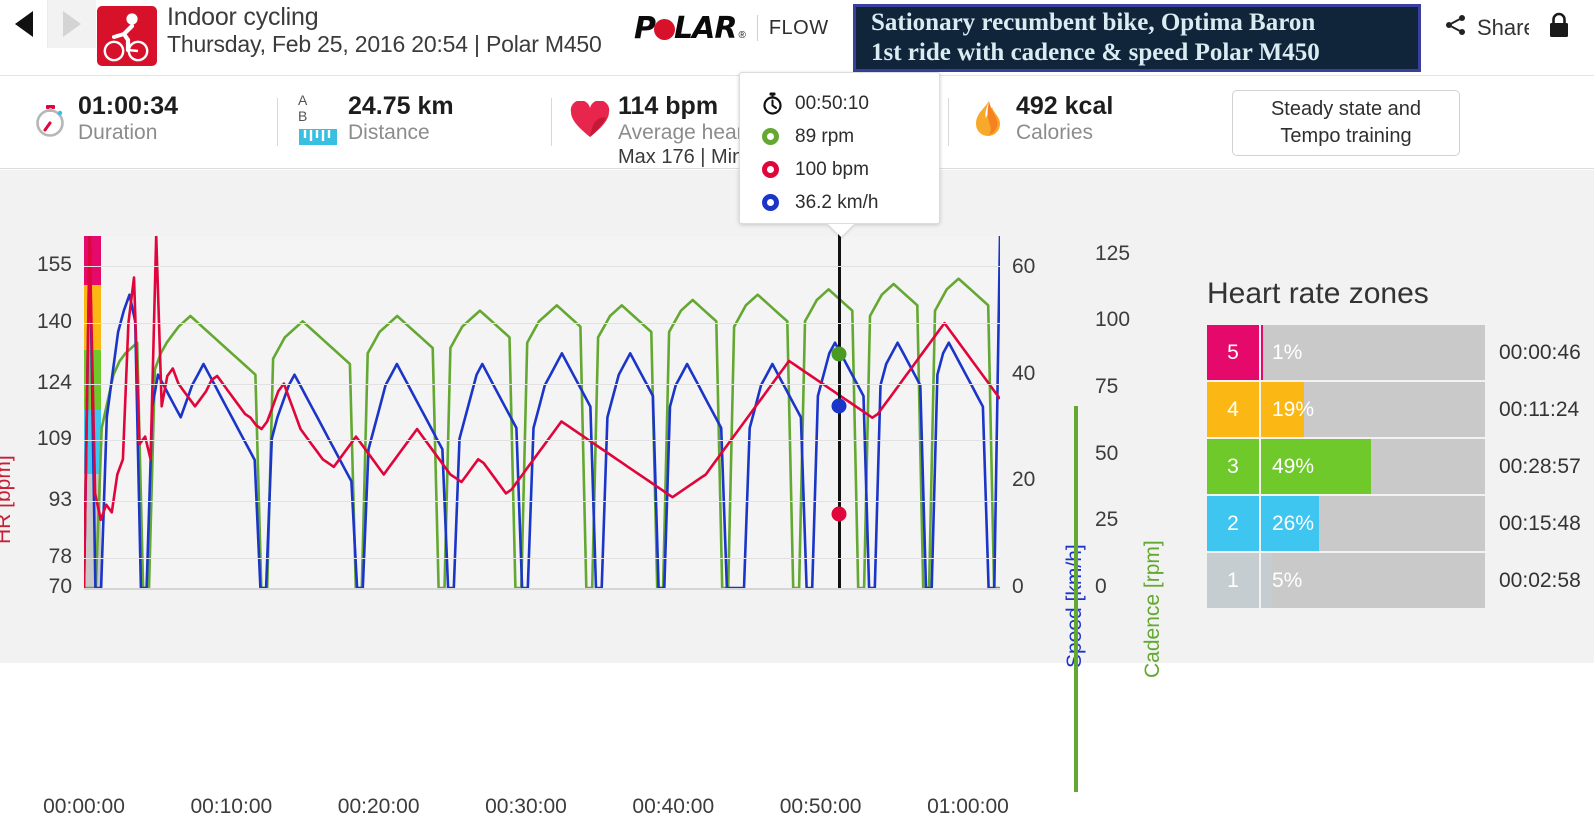 Image resolution: width=1594 pixels, height=819 pixels. Describe the element at coordinates (839, 154) in the screenshot. I see `chart-value-tooltip: 00:50:10 89 rpm 100 bpm 36.2 km/h` at that location.